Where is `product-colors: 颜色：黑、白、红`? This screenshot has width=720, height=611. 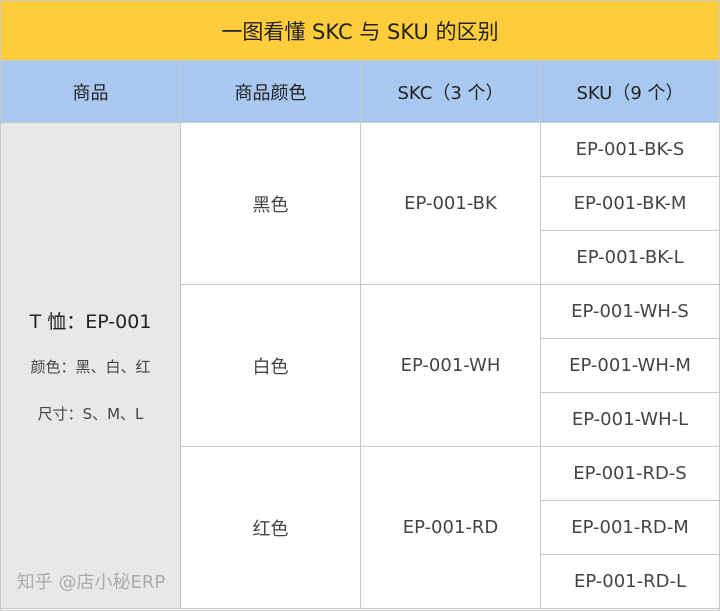 product-colors: 颜色：黑、白、红 is located at coordinates (90, 367).